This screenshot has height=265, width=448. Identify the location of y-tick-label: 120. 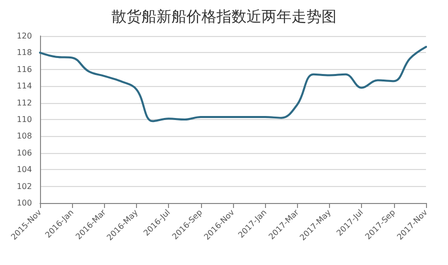
(24, 36).